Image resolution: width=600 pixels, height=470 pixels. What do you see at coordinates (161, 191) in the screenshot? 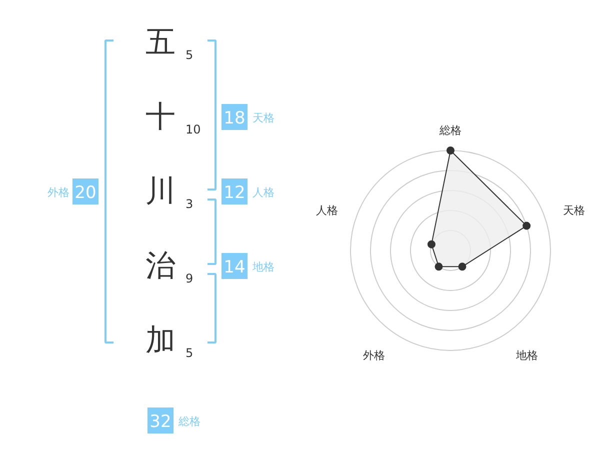
I see `category-label: 川` at bounding box center [161, 191].